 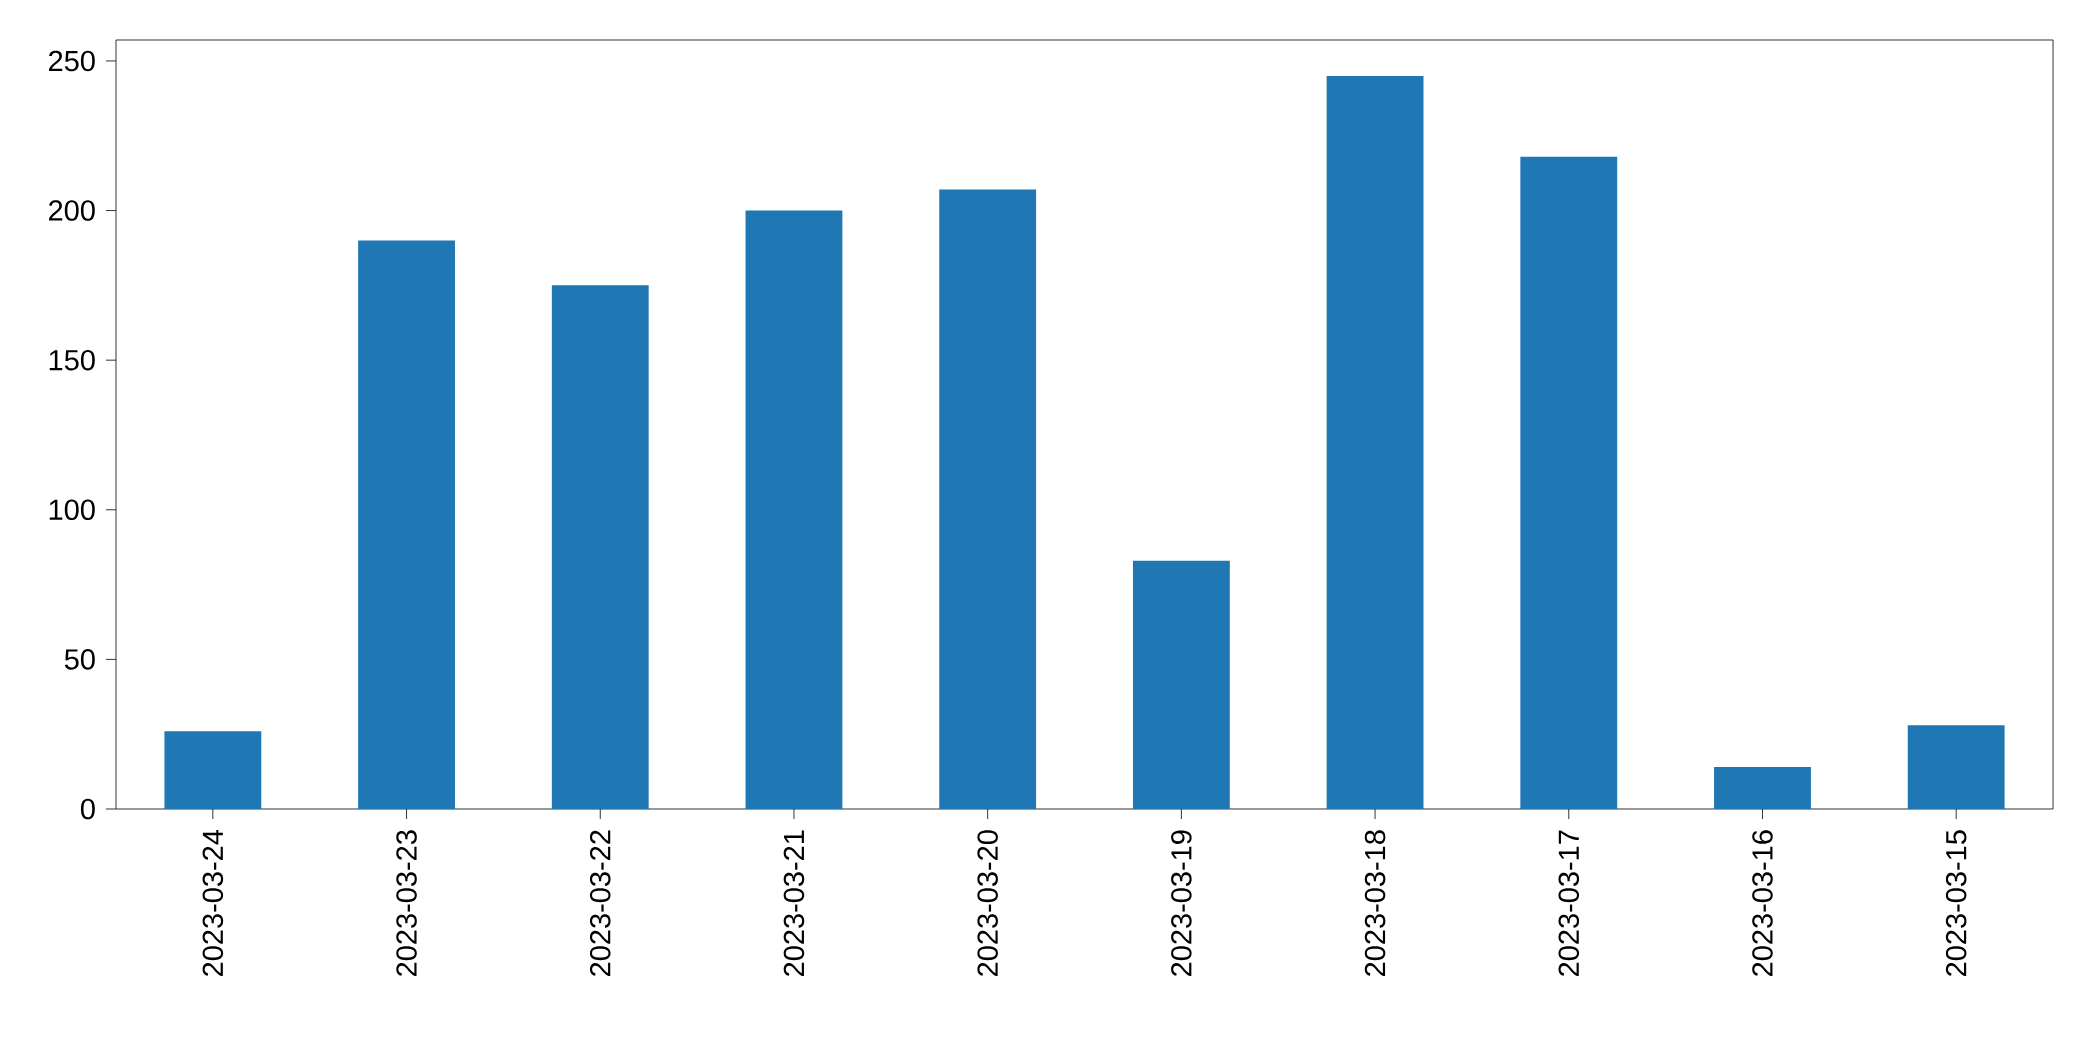 What do you see at coordinates (213, 902) in the screenshot?
I see `x-tick-label: 2023-03-24` at bounding box center [213, 902].